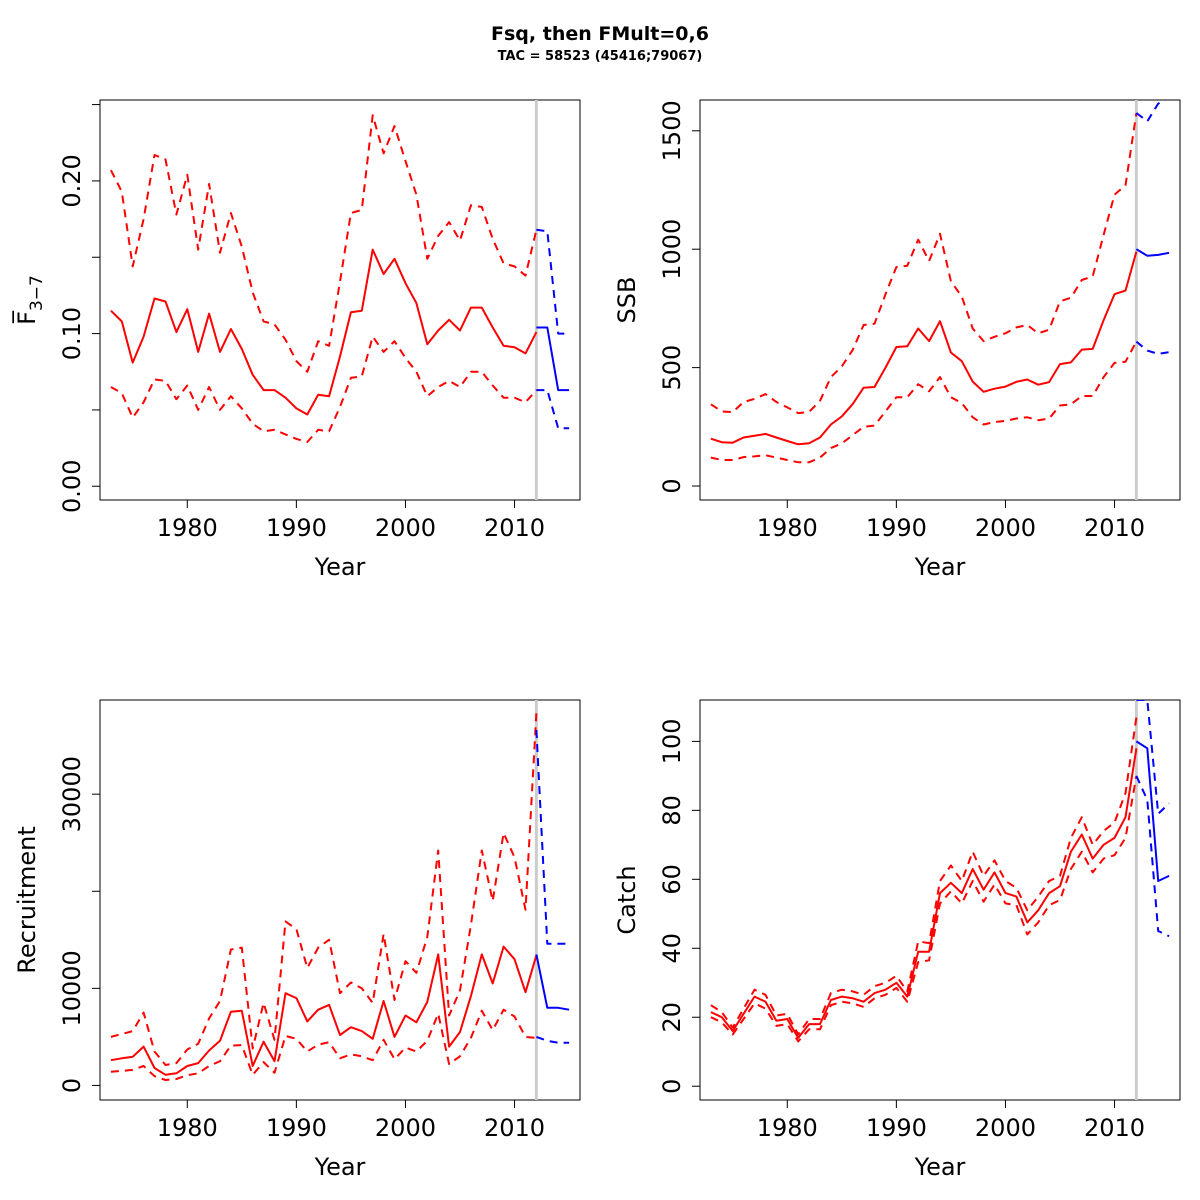  What do you see at coordinates (552, 837) in the screenshot?
I see `recruitment-forecast-upper-bound-line` at bounding box center [552, 837].